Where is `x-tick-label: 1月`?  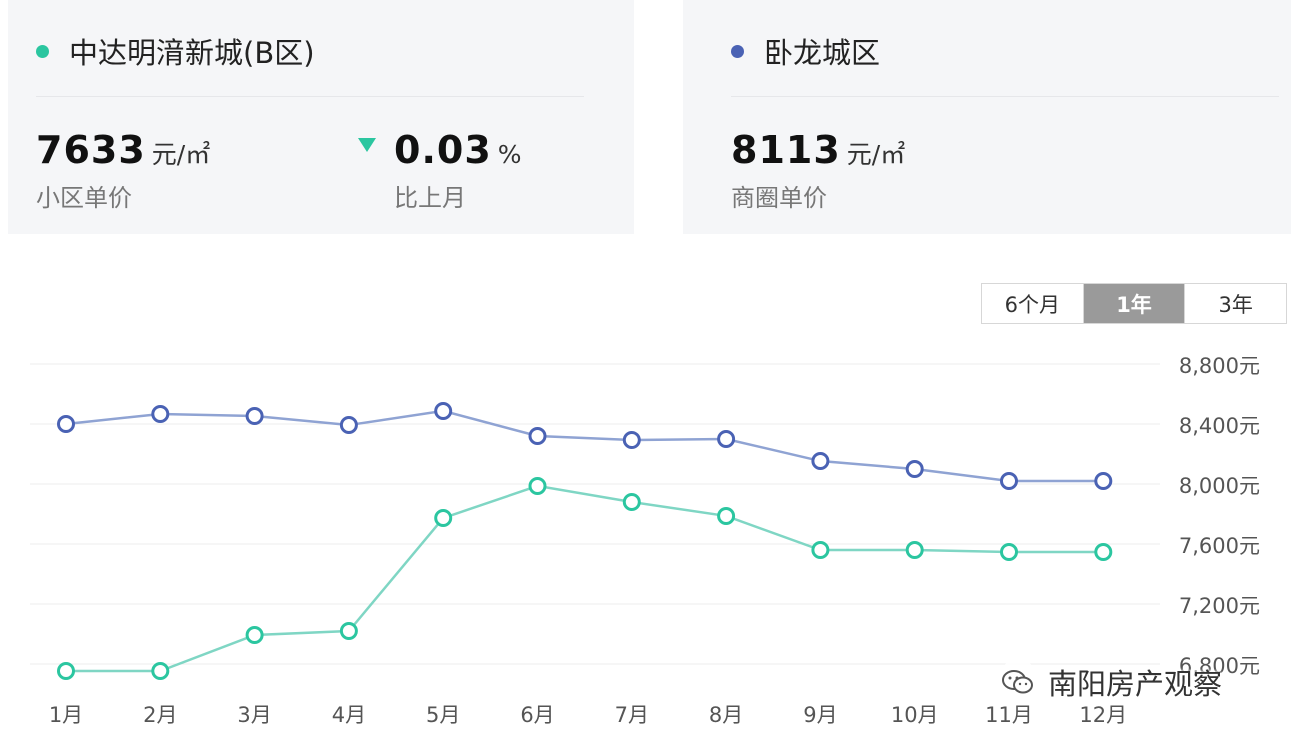
x-tick-label: 1月 is located at coordinates (66, 715).